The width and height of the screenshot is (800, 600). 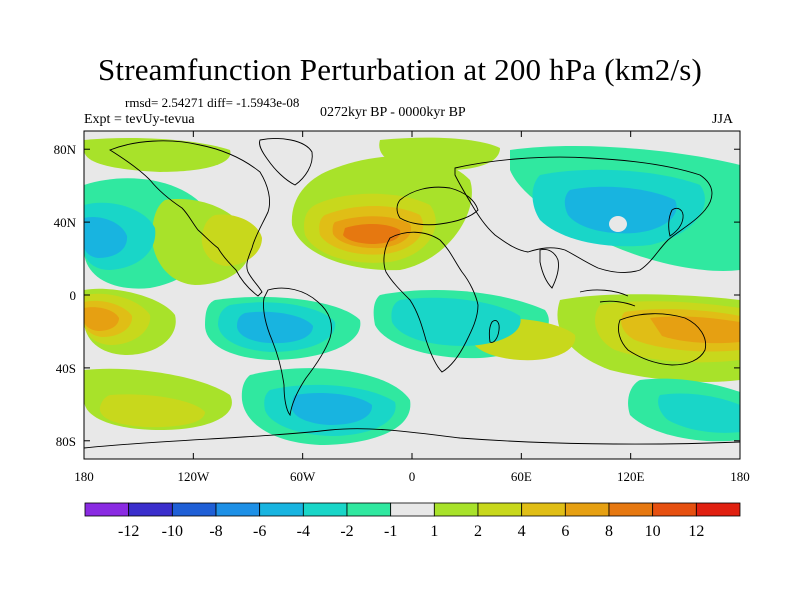 What do you see at coordinates (565, 531) in the screenshot?
I see `colorbar-label: 6` at bounding box center [565, 531].